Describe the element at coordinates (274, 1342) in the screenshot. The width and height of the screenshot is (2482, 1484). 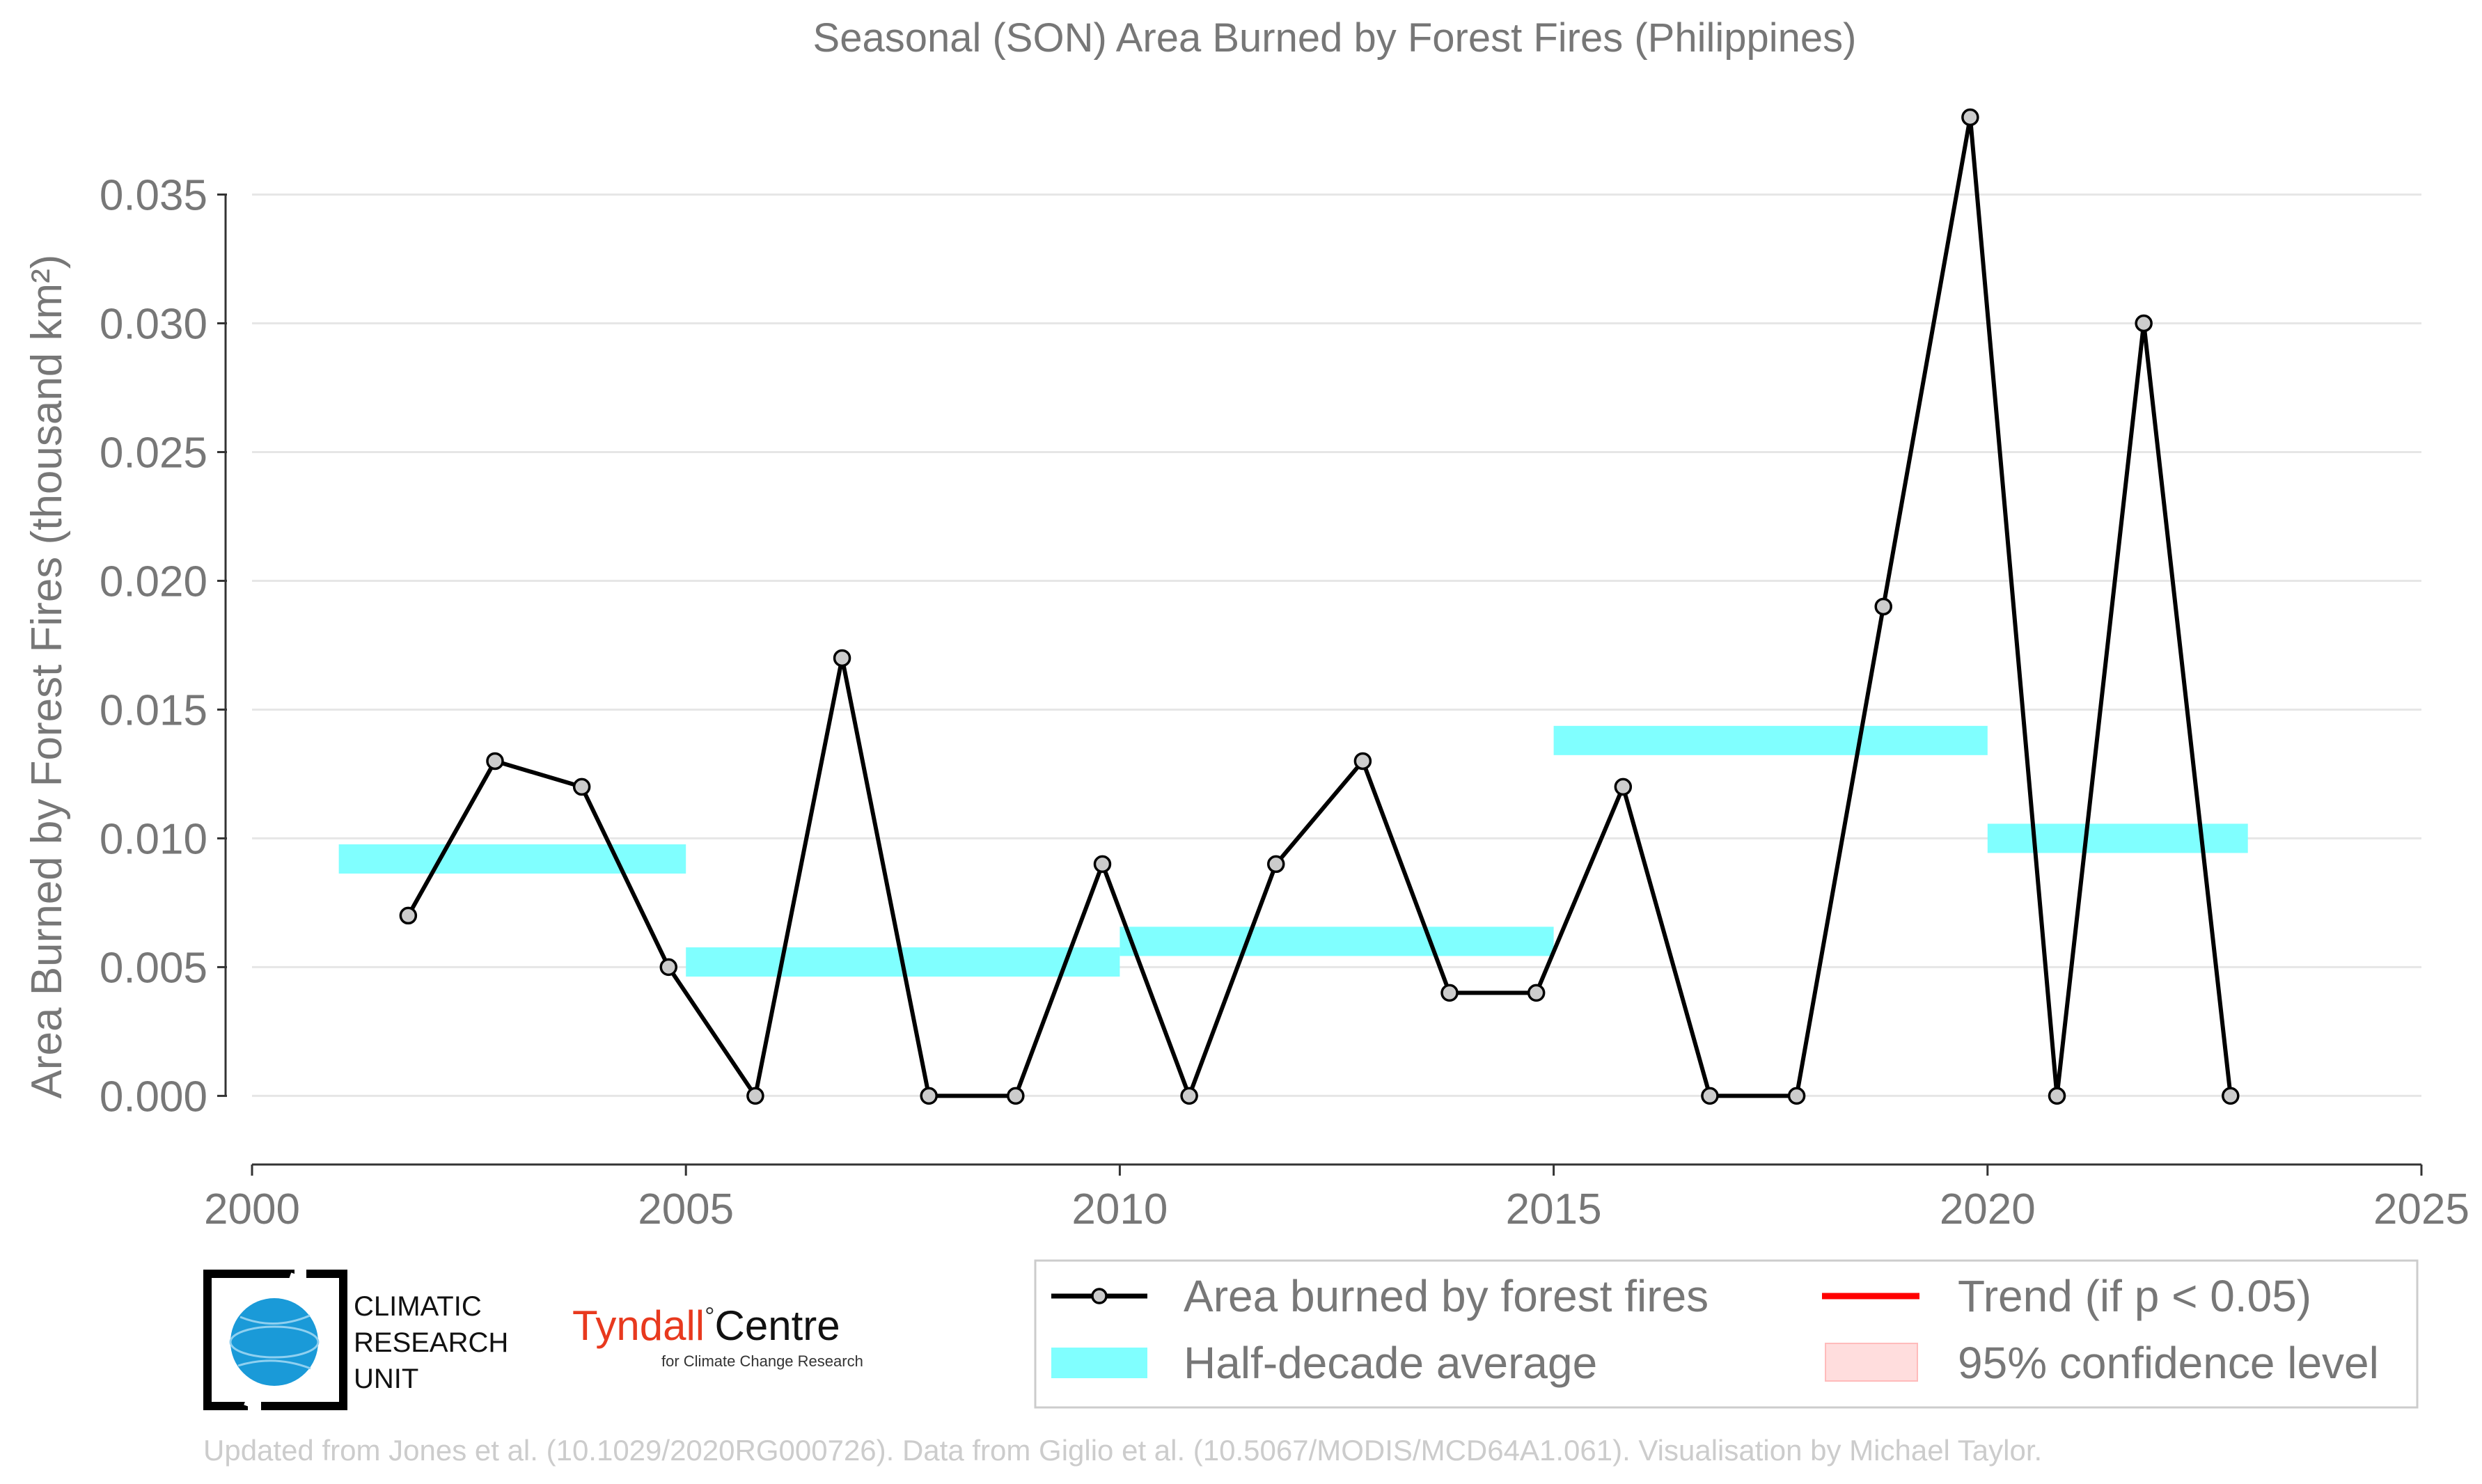
I see `globe-icon` at that location.